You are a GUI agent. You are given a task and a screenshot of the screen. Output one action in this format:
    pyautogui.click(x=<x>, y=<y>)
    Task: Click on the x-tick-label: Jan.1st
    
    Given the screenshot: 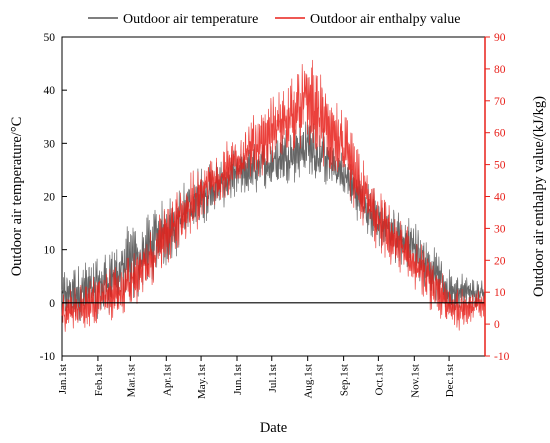 What is the action you would take?
    pyautogui.click(x=63, y=379)
    